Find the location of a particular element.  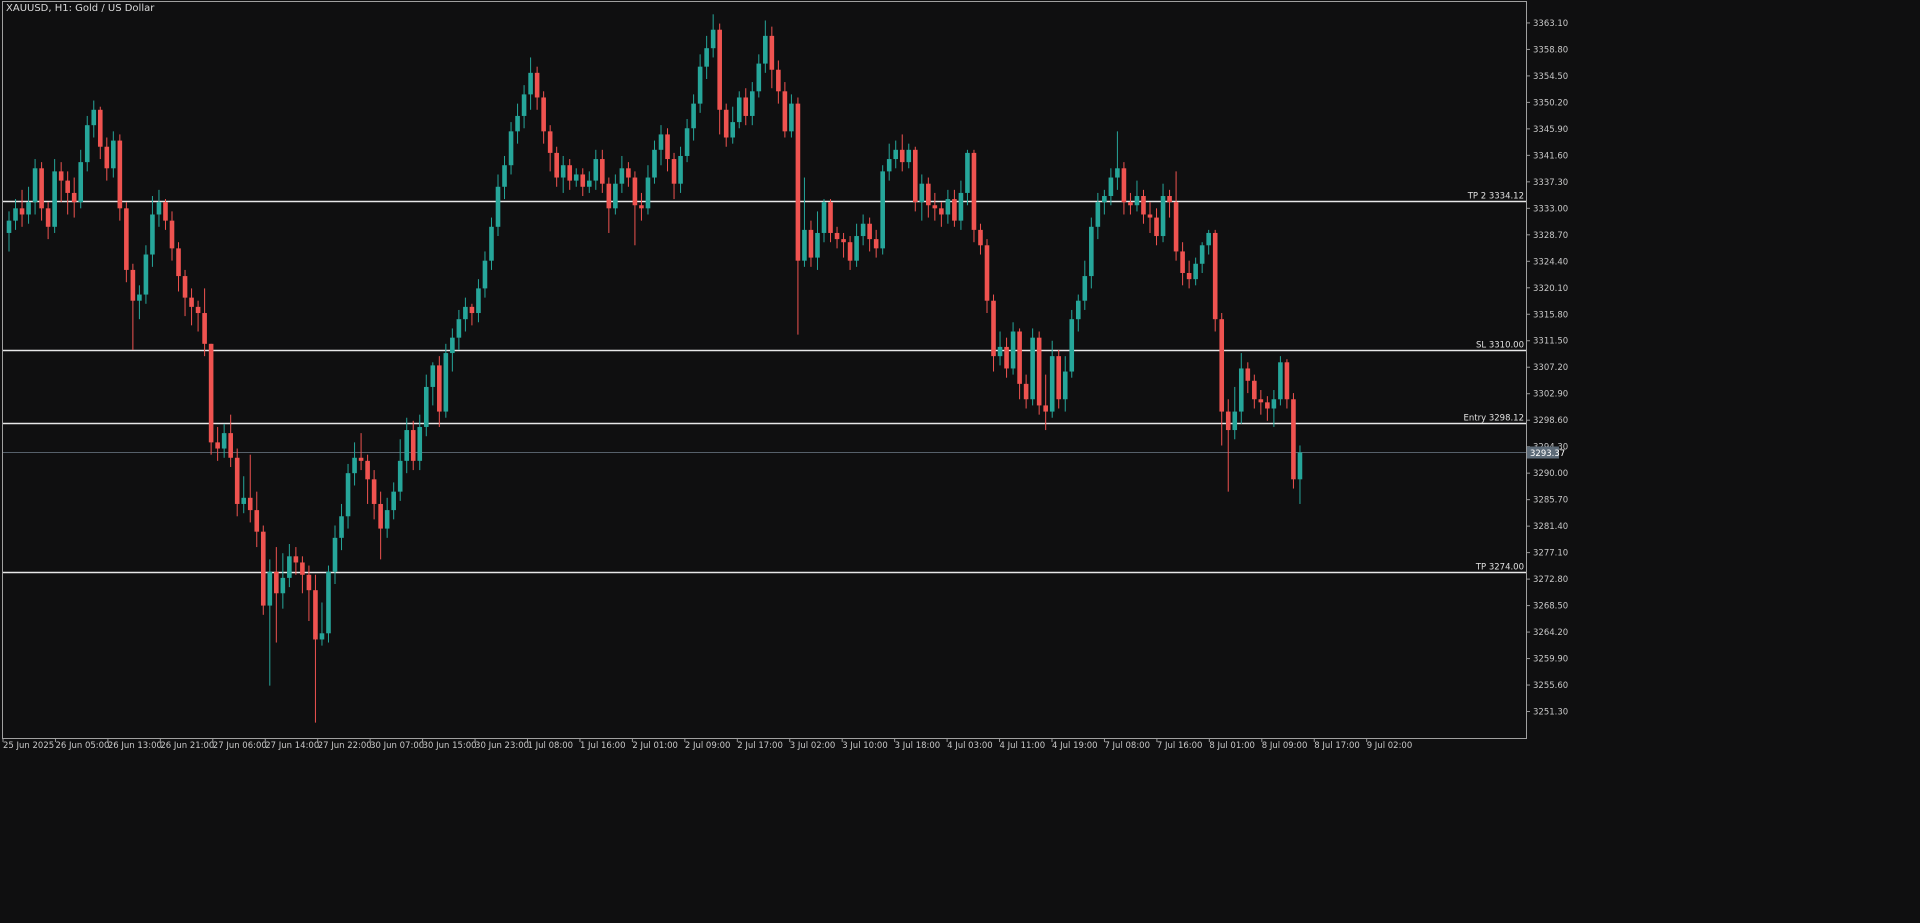

x-tick-label: 4 Jul 03:00 is located at coordinates (970, 746).